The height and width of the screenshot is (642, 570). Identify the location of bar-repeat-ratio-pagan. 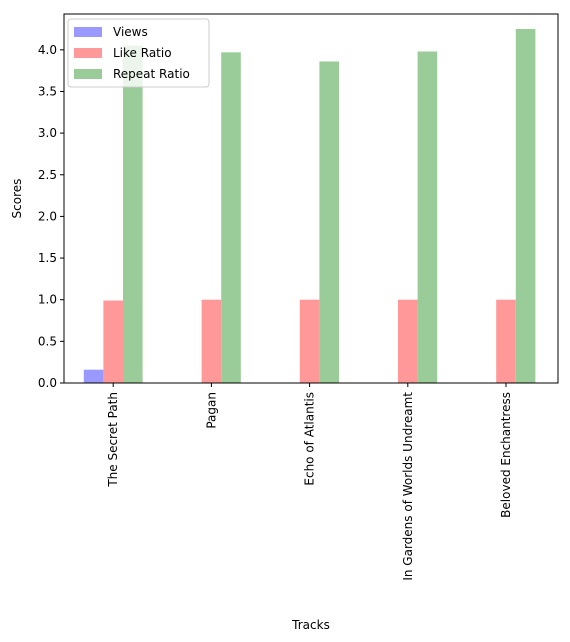
(231, 217).